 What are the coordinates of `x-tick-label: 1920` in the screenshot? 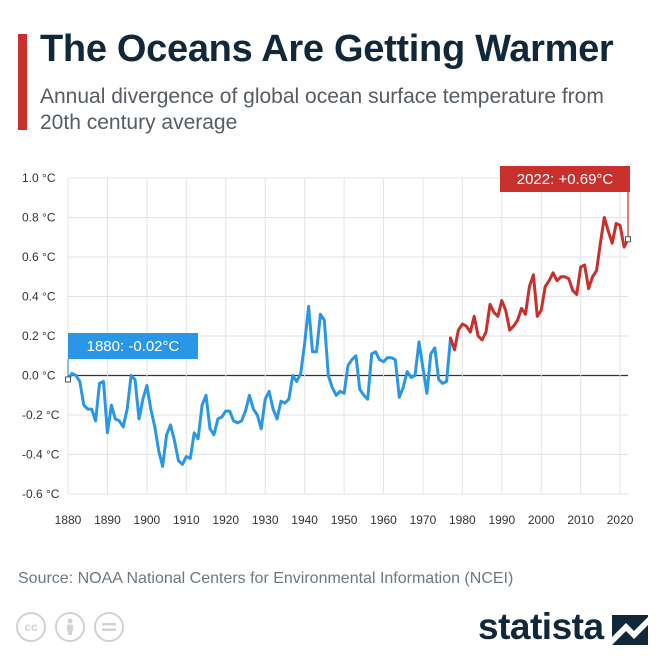 It's located at (225, 520).